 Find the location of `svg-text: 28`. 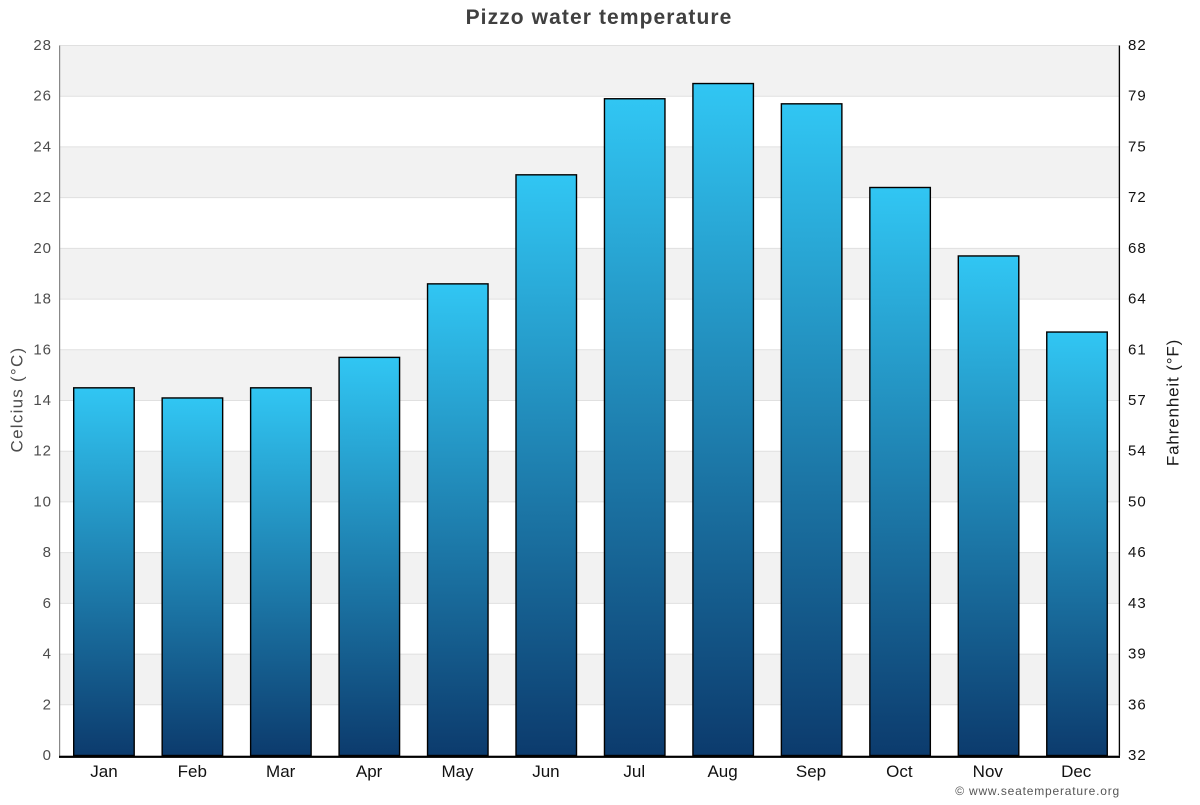

svg-text: 28 is located at coordinates (42, 45).